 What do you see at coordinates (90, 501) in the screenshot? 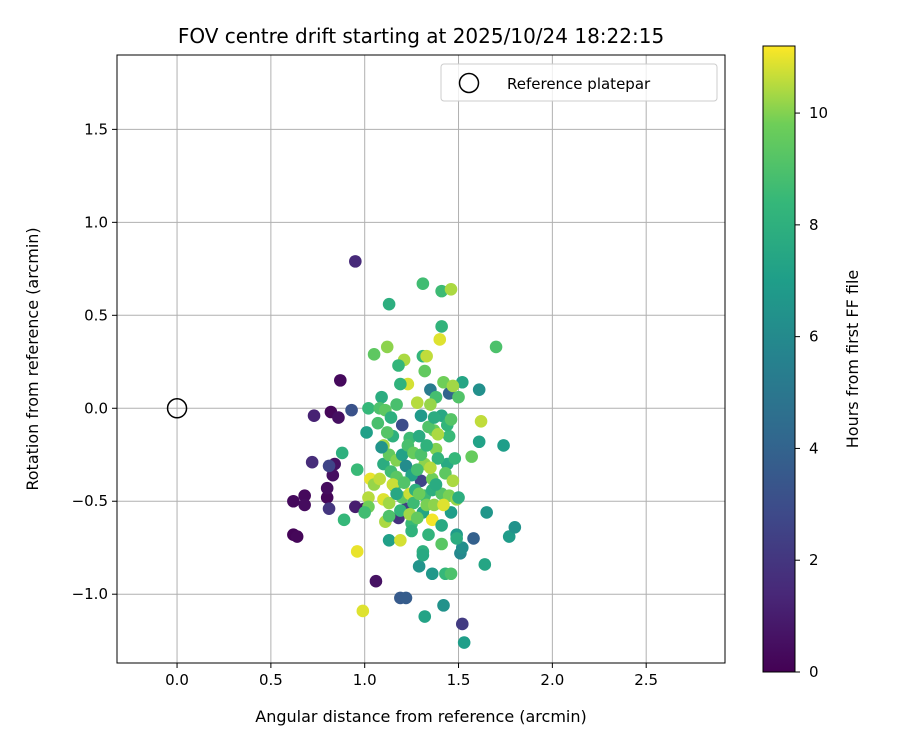
I see `y-tick-label: −0.5` at bounding box center [90, 501].